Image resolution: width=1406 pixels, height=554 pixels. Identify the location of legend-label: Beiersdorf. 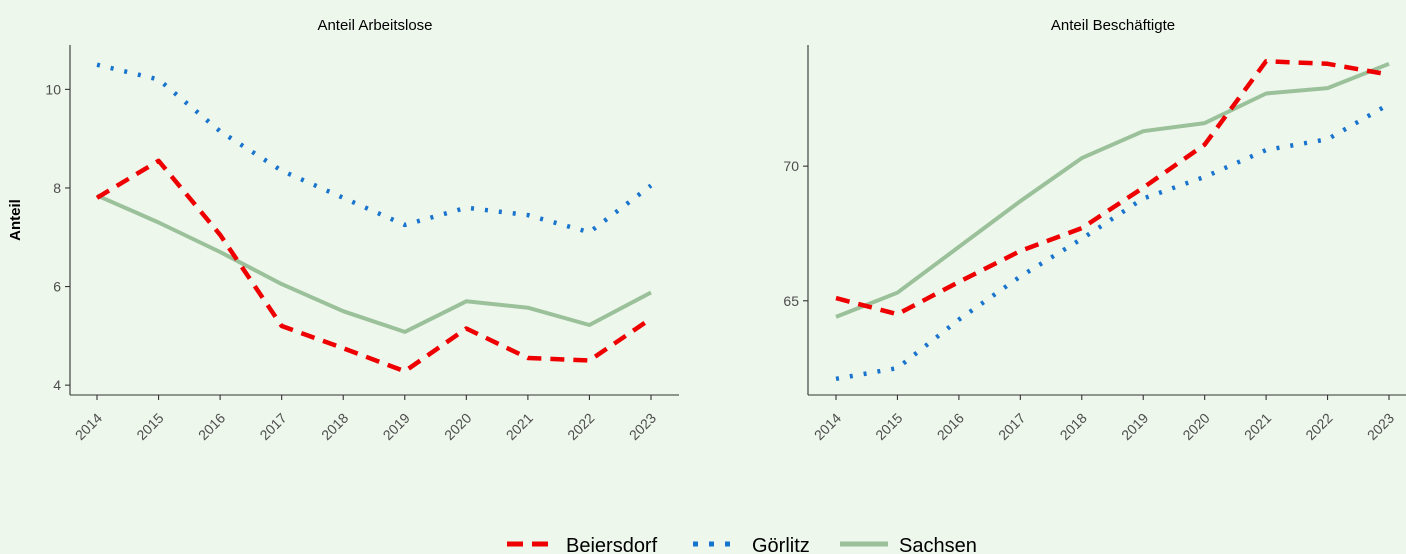
(612, 544).